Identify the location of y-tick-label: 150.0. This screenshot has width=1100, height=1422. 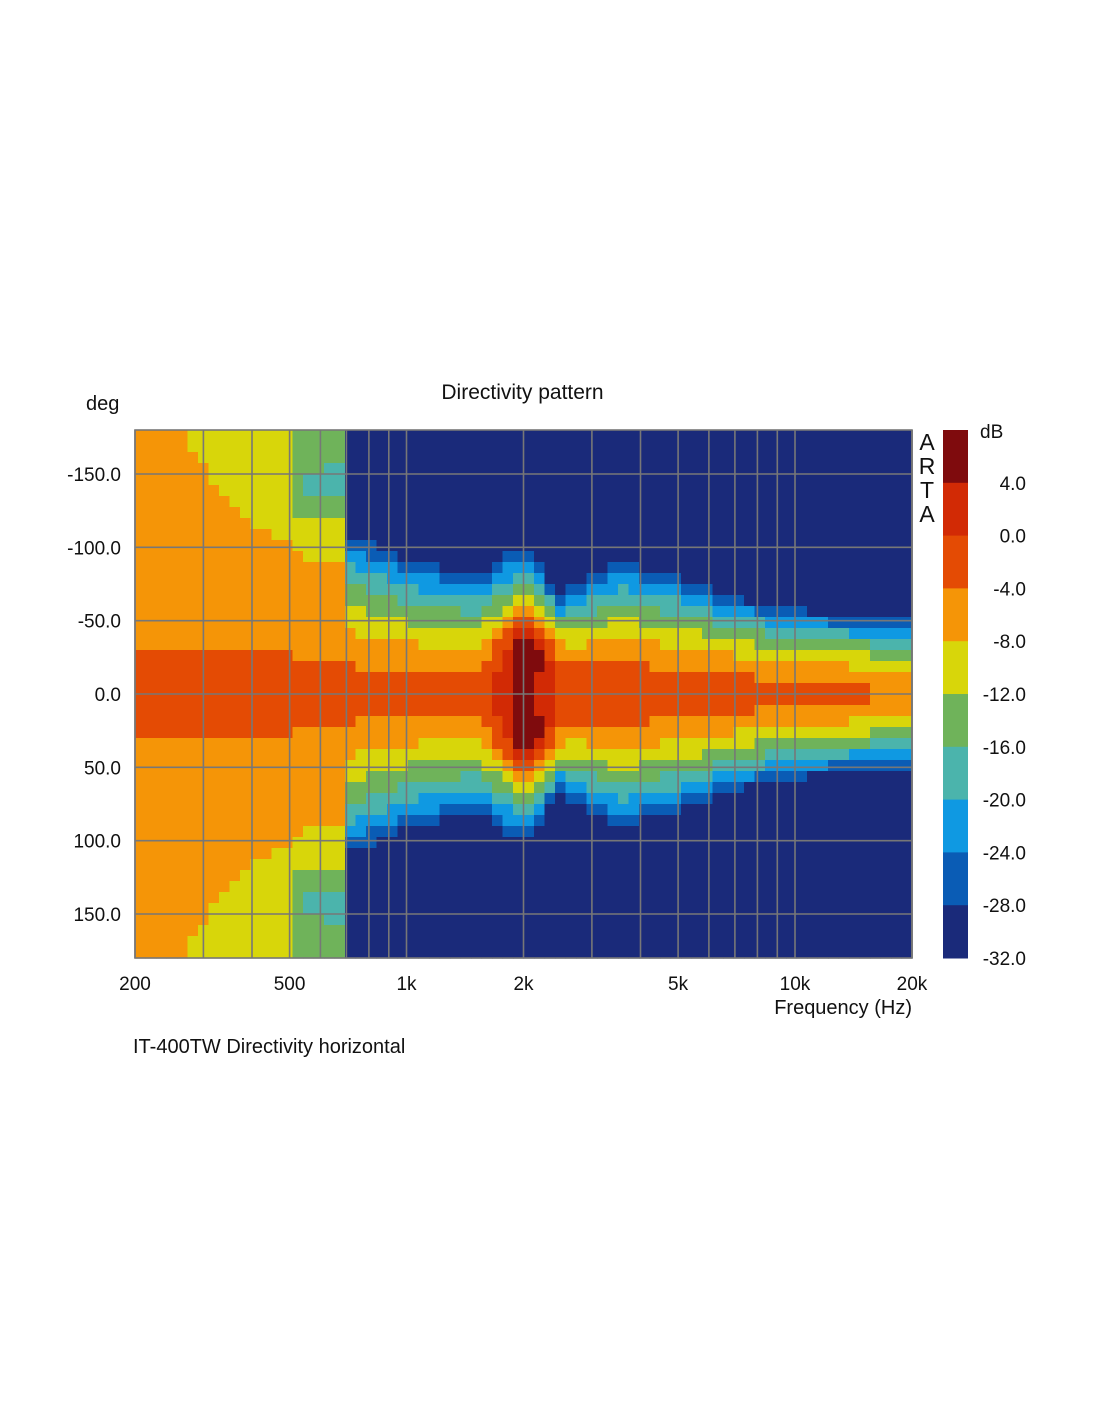
(97, 915).